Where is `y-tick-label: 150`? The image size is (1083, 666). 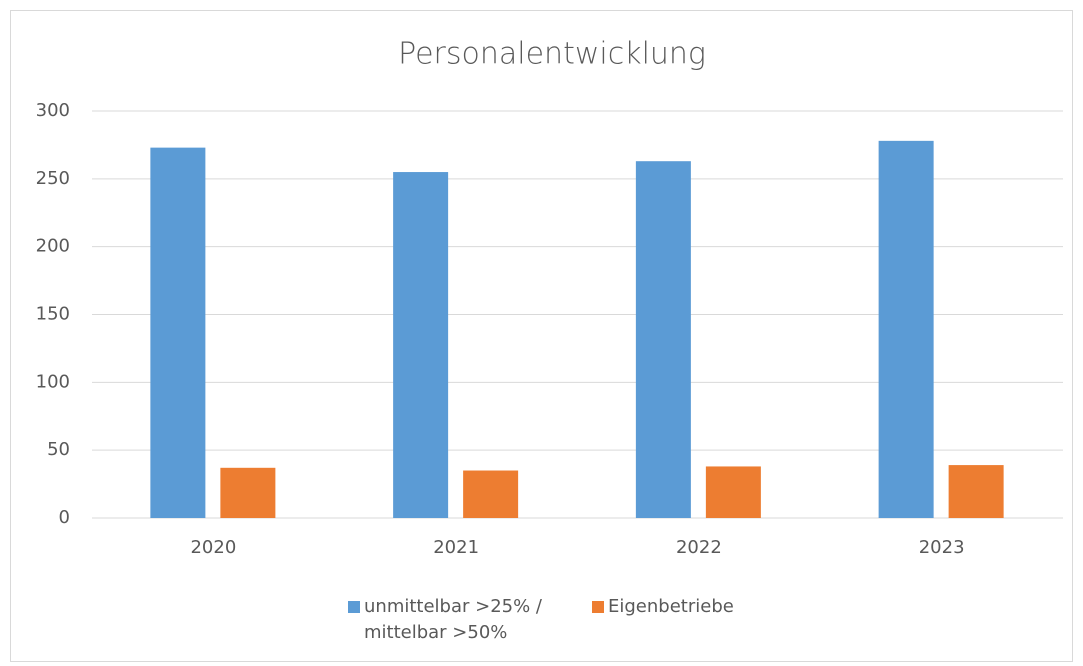 y-tick-label: 150 is located at coordinates (53, 314).